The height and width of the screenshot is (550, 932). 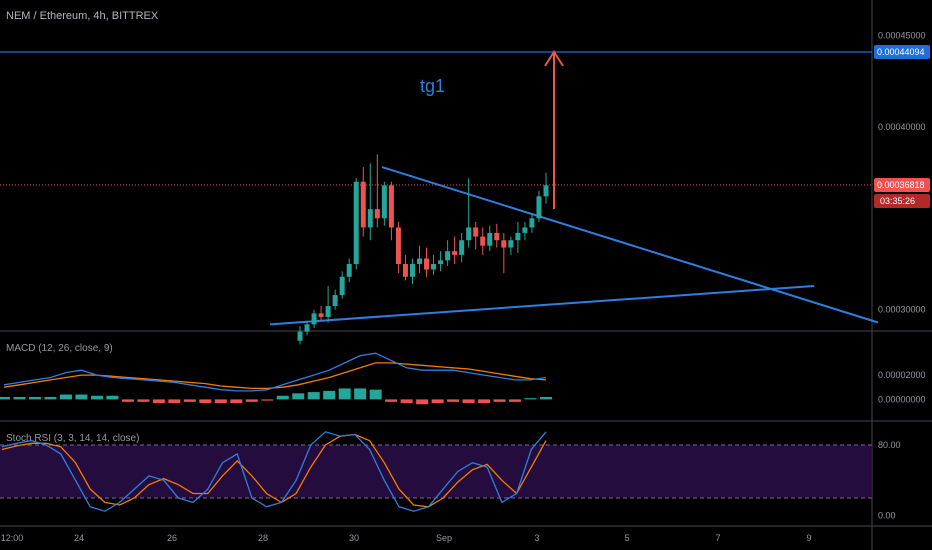 What do you see at coordinates (626, 538) in the screenshot?
I see `time-tick-label: 5` at bounding box center [626, 538].